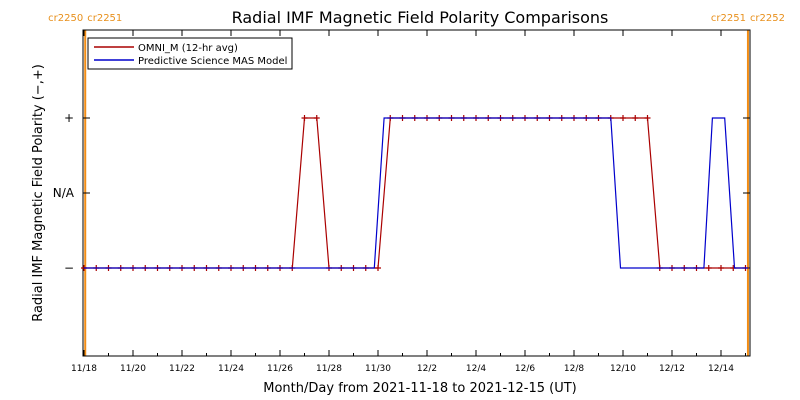  I want to click on x-tick-label: 12/4, so click(476, 369).